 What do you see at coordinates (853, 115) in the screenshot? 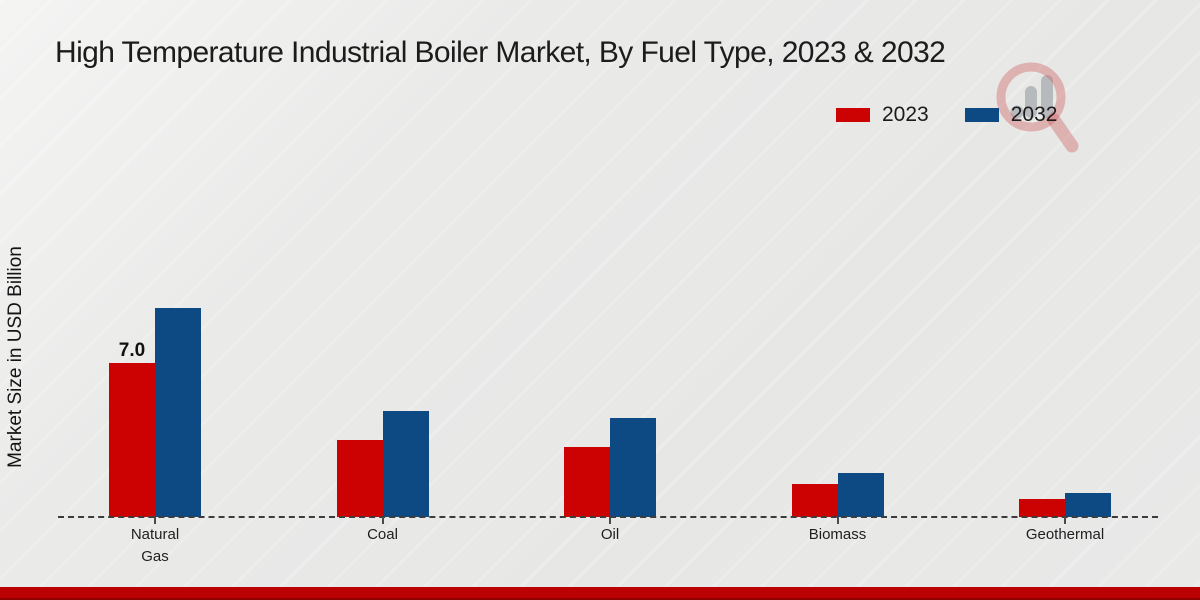
I see `legend-swatch-2023` at bounding box center [853, 115].